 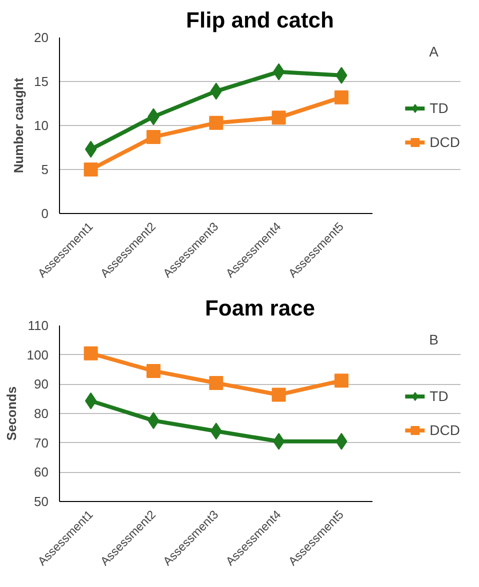 I want to click on y-axis-title: Seconds, so click(x=11, y=413).